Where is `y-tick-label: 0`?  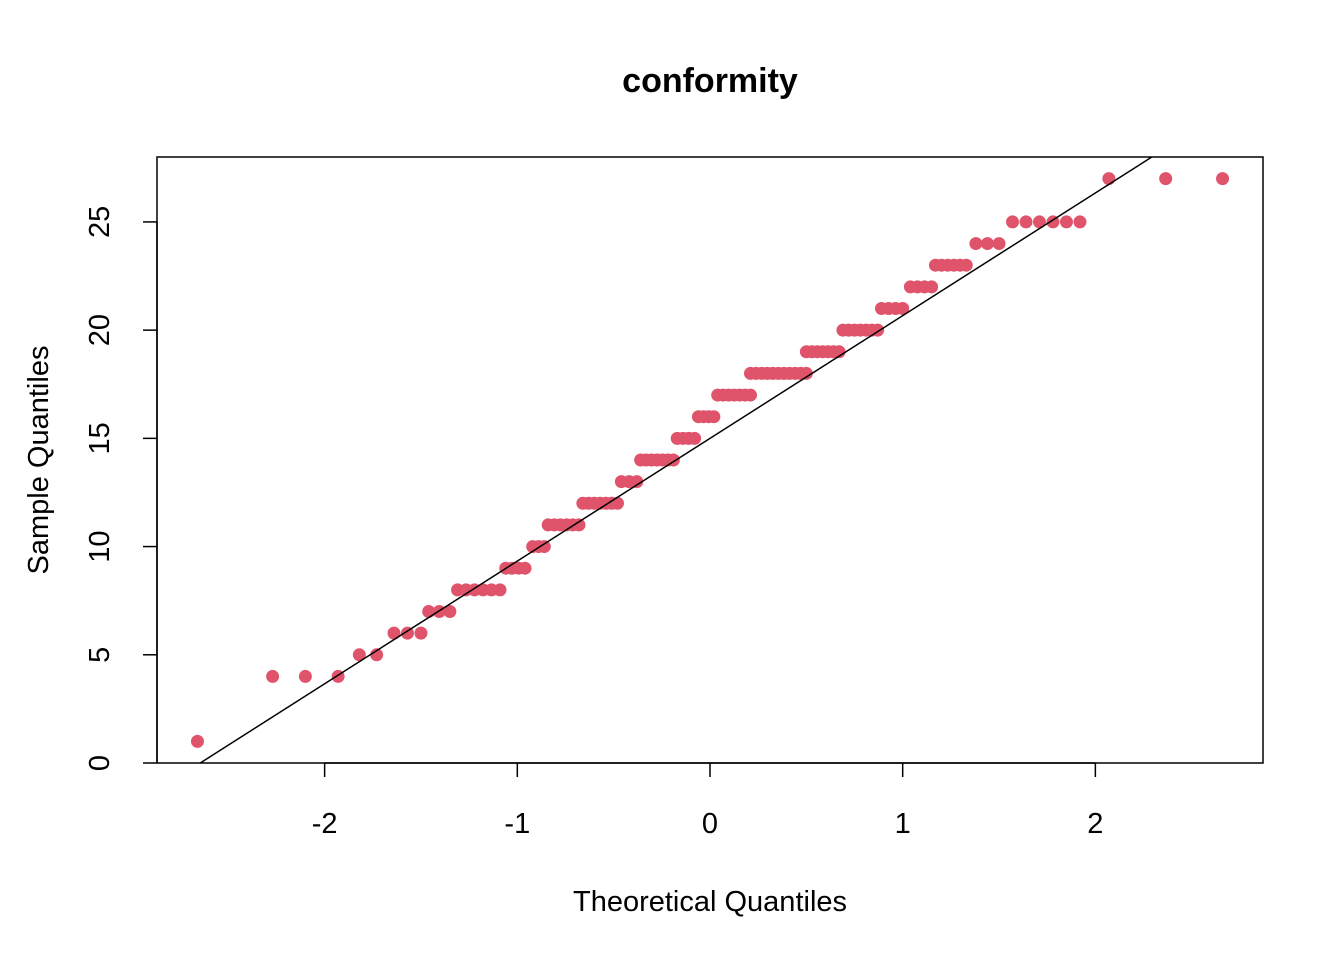
y-tick-label: 0 is located at coordinates (100, 763).